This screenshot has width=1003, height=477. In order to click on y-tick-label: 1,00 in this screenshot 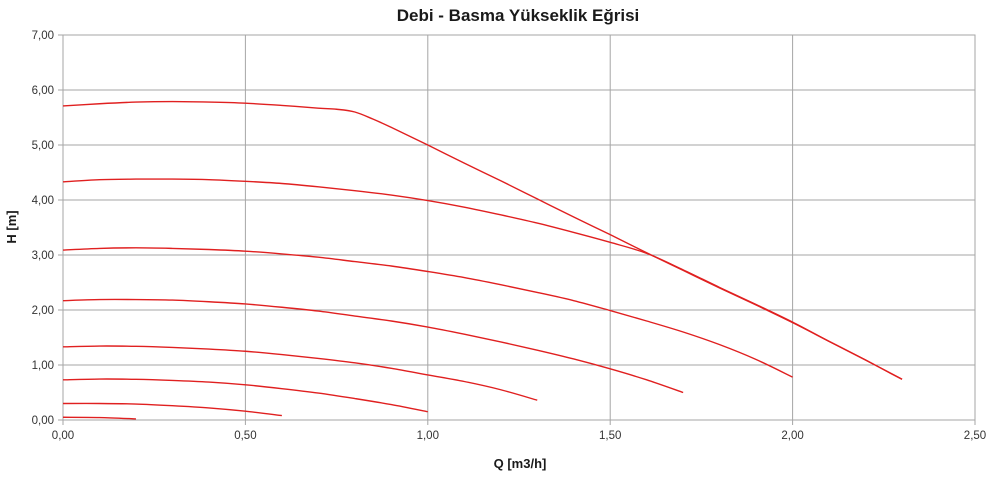, I will do `click(43, 366)`.